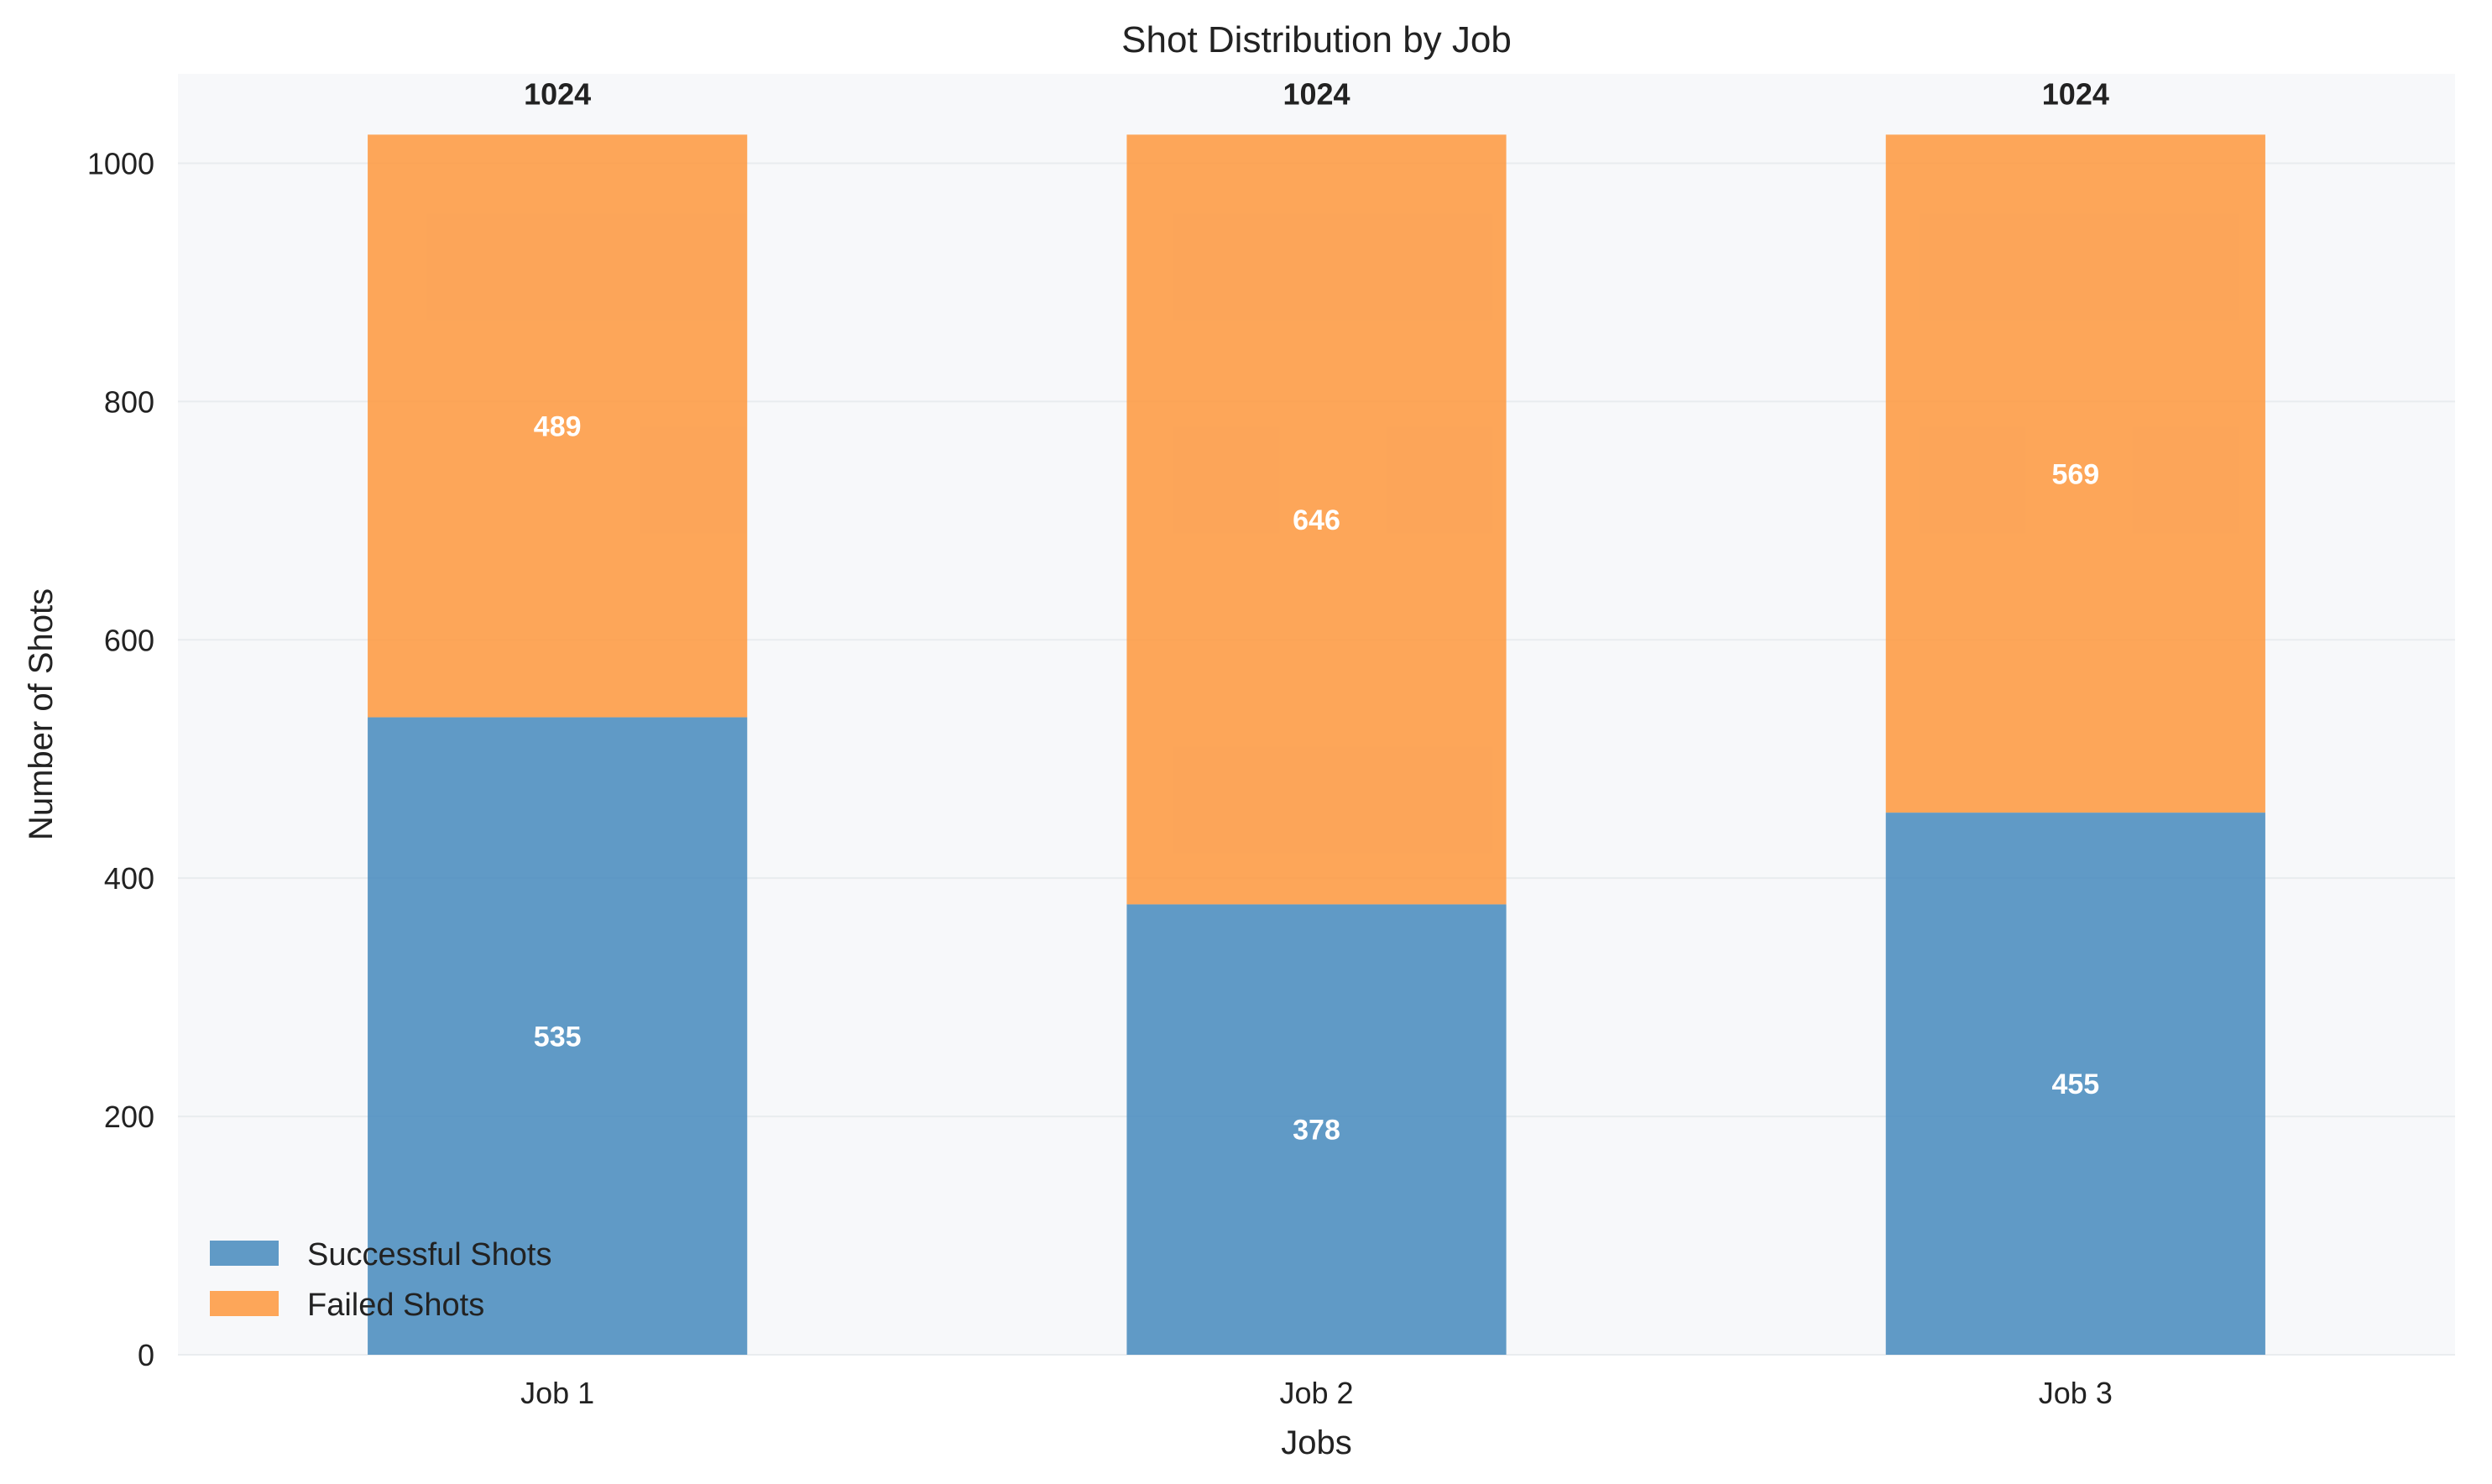 This screenshot has height=1484, width=2492. Describe the element at coordinates (2076, 1393) in the screenshot. I see `x-tick-label: Job 3` at that location.